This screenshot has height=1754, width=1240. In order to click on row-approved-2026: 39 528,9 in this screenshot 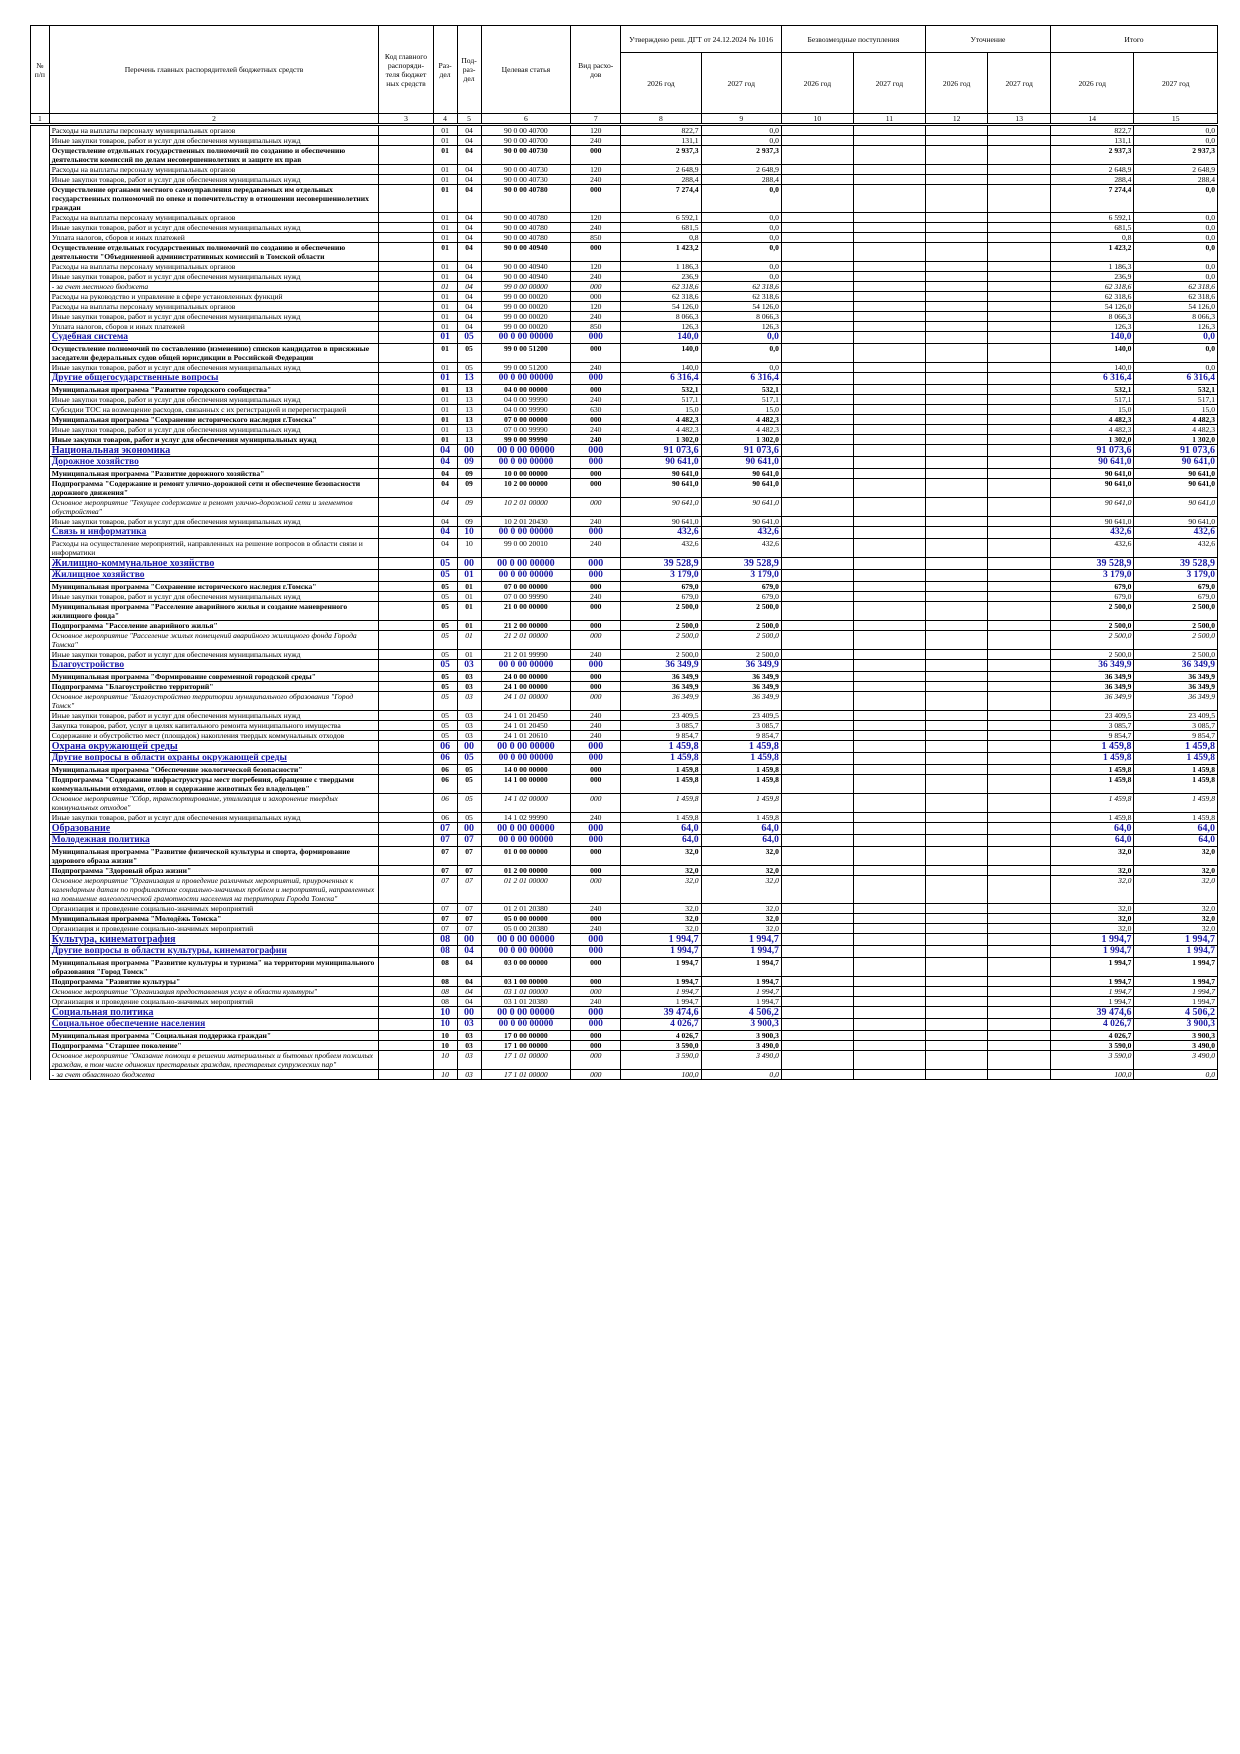, I will do `click(661, 563)`.